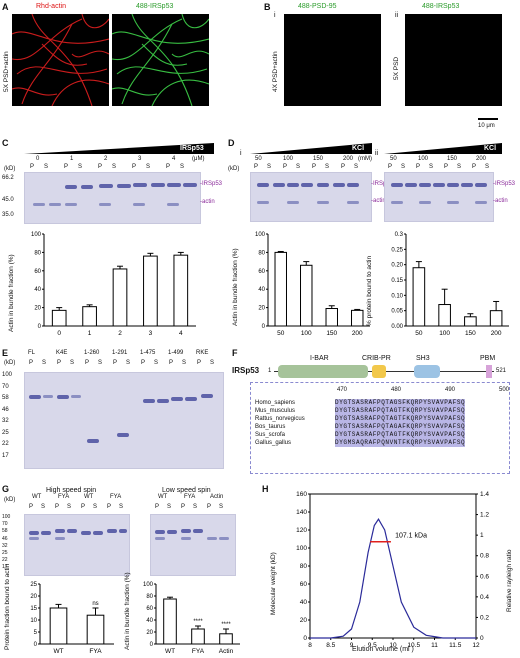  Describe the element at coordinates (397, 15) in the screenshot. I see `panel-b-ii: ii` at that location.